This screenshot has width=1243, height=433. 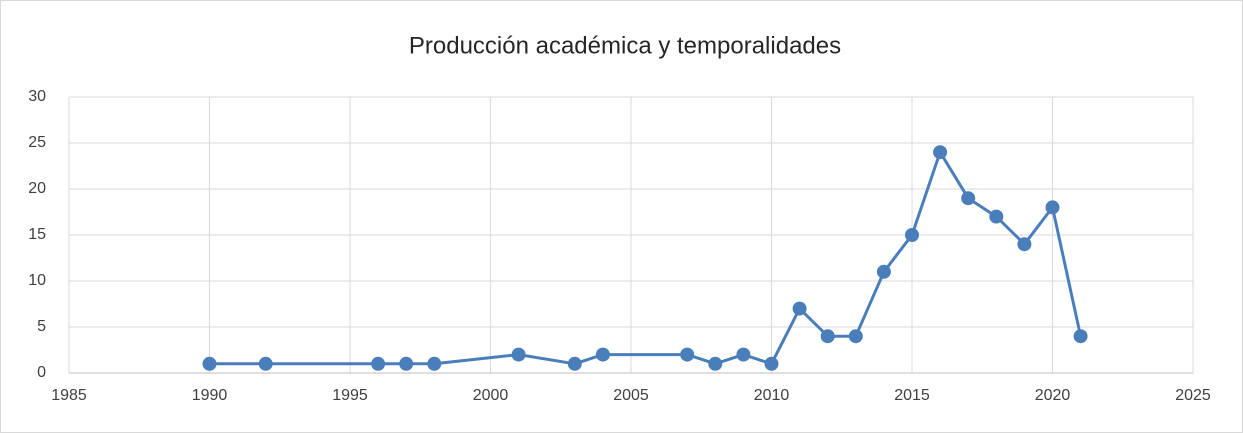 I want to click on x-tick-label: 2020, so click(x=1053, y=395).